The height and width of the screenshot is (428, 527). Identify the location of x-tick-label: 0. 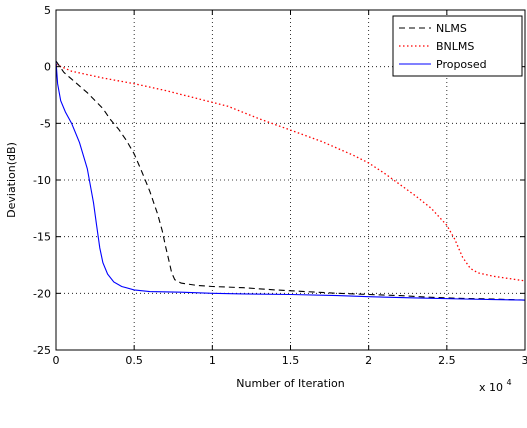
(56, 360).